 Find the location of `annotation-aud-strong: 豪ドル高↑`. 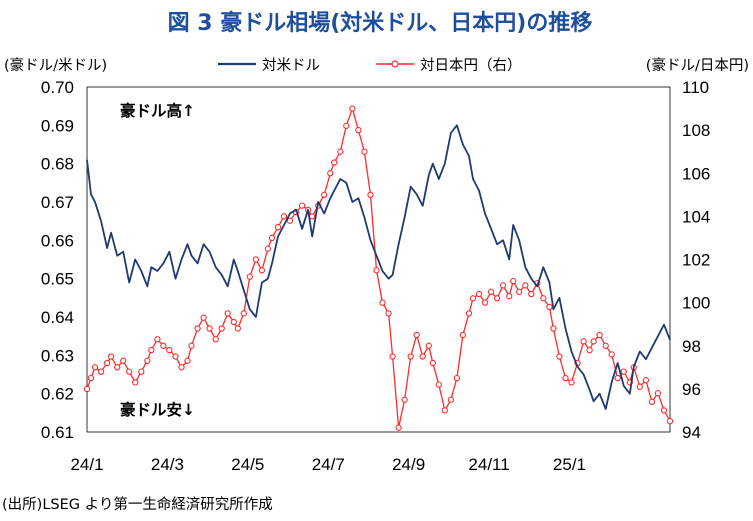

annotation-aud-strong: 豪ドル高↑ is located at coordinates (157, 110).